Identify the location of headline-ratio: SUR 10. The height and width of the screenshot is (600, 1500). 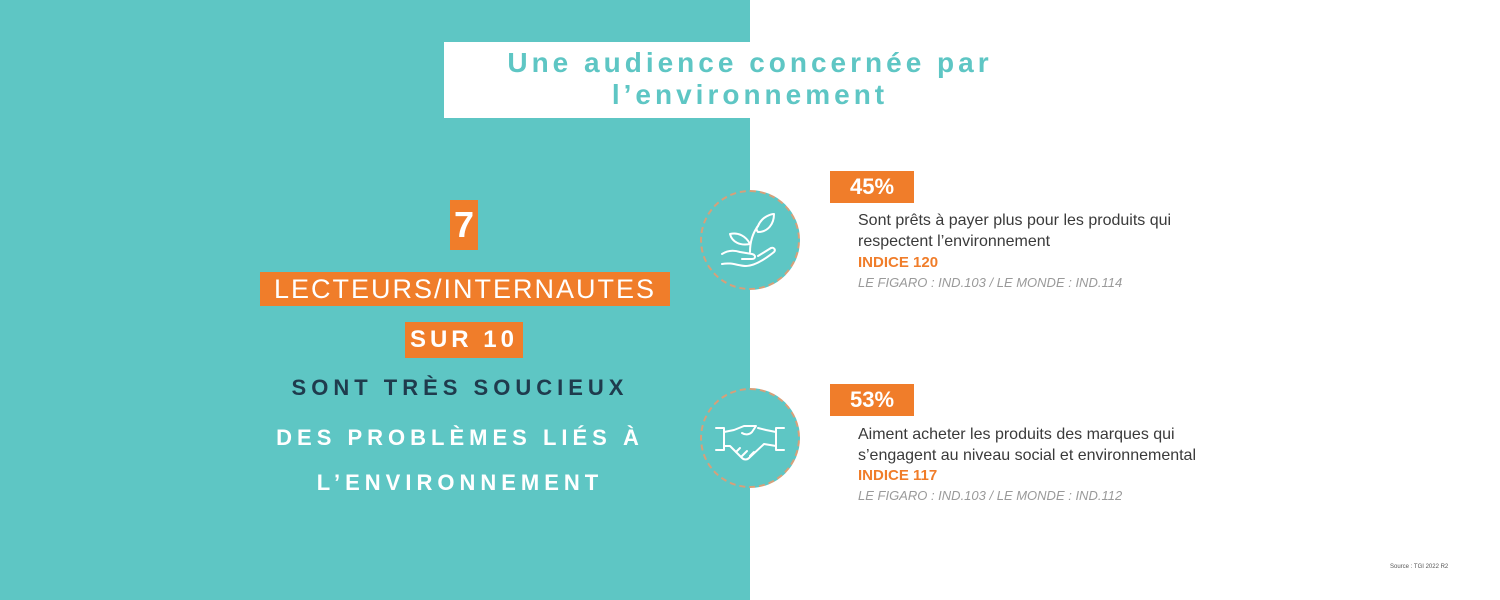
(464, 340).